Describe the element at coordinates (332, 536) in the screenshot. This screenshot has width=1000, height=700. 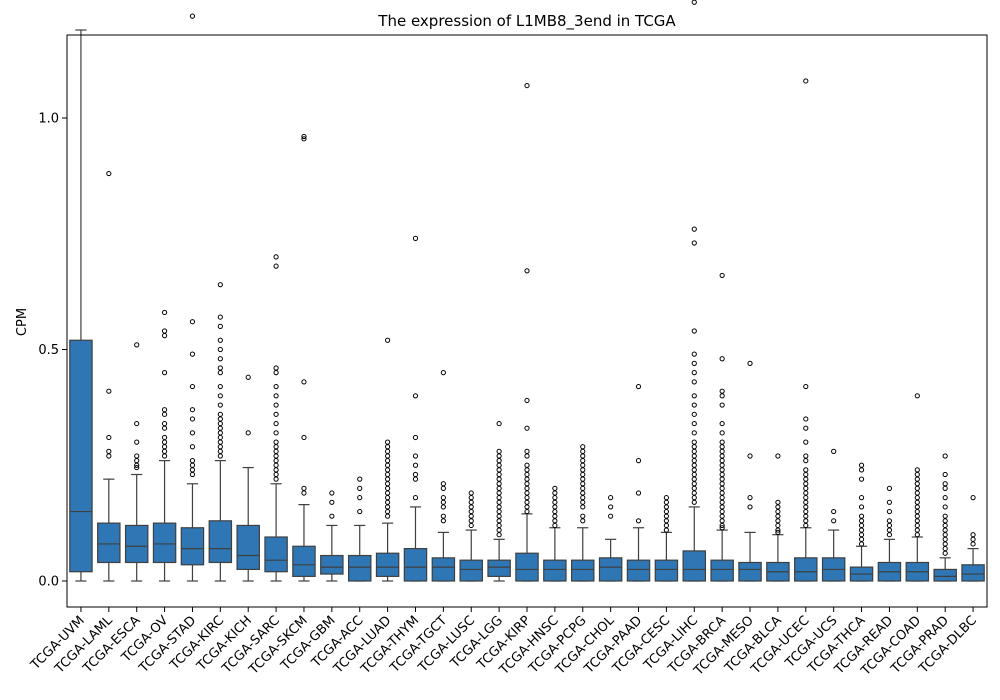
I see `box-group-tcga-gbm` at that location.